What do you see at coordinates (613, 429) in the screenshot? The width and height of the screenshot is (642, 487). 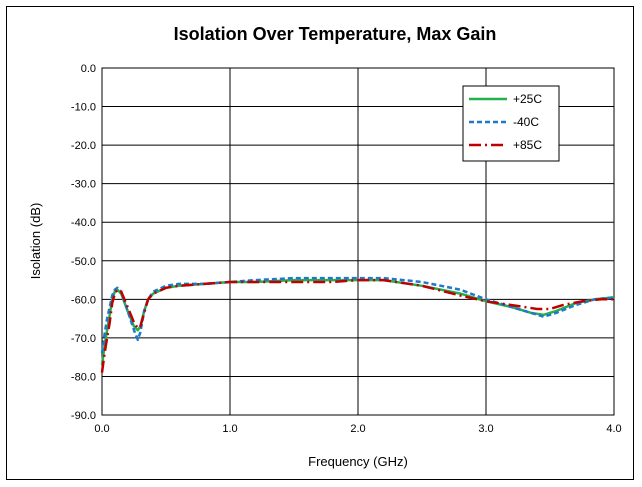 I see `x-tick-label: 4.0` at bounding box center [613, 429].